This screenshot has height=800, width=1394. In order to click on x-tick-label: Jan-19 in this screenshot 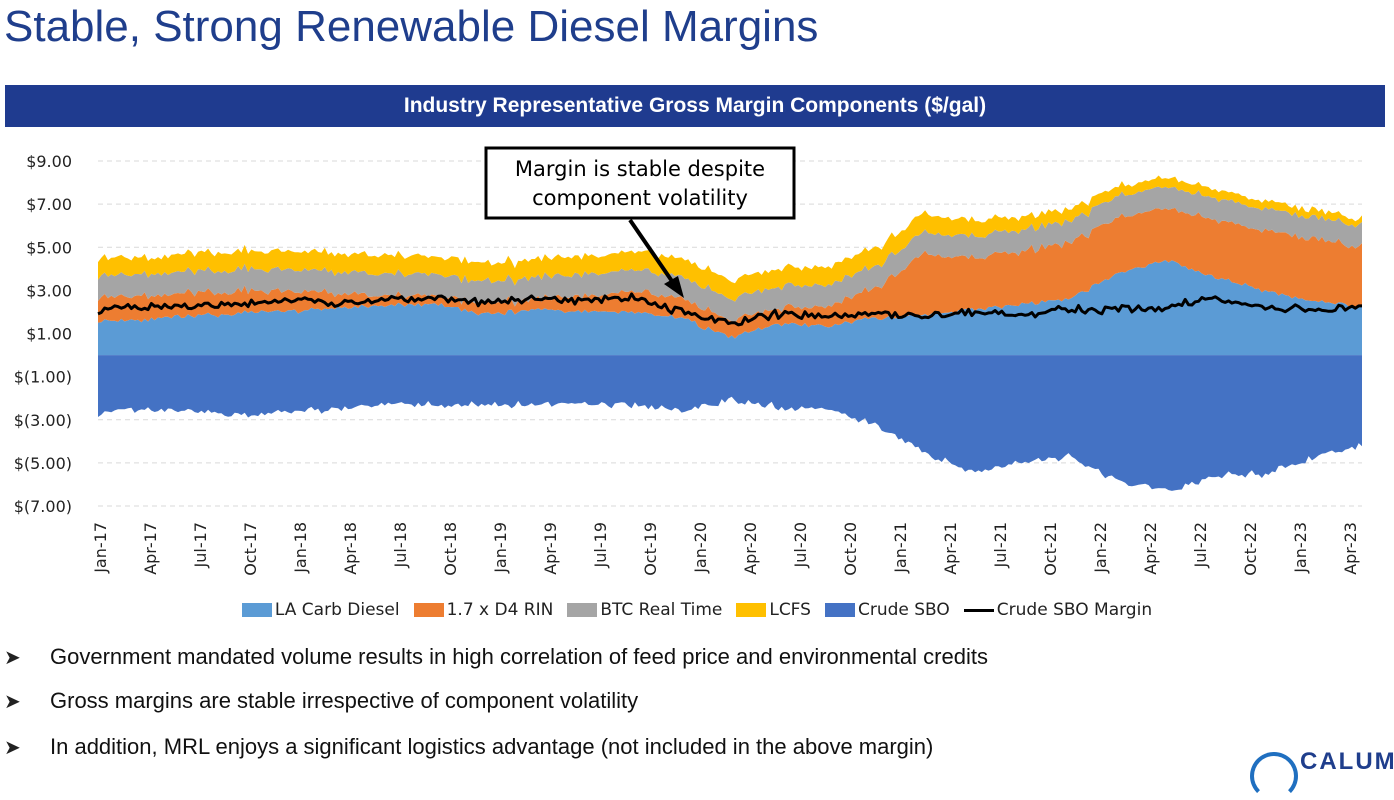, I will do `click(500, 548)`.